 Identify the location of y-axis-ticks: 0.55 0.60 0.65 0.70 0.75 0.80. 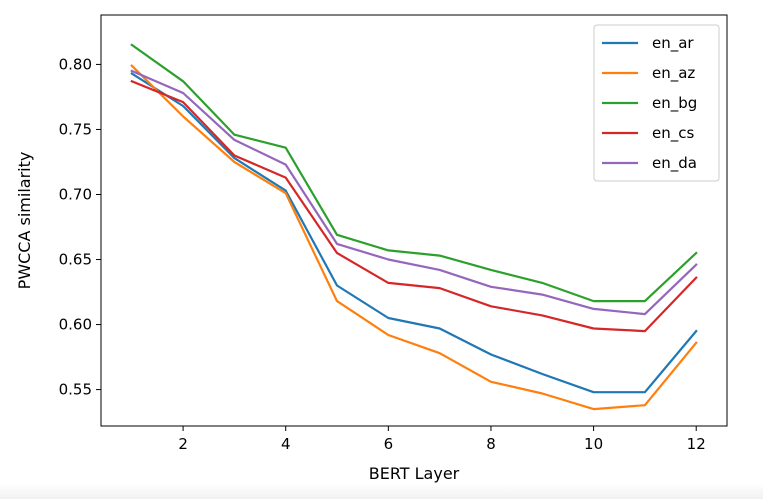
(80, 227).